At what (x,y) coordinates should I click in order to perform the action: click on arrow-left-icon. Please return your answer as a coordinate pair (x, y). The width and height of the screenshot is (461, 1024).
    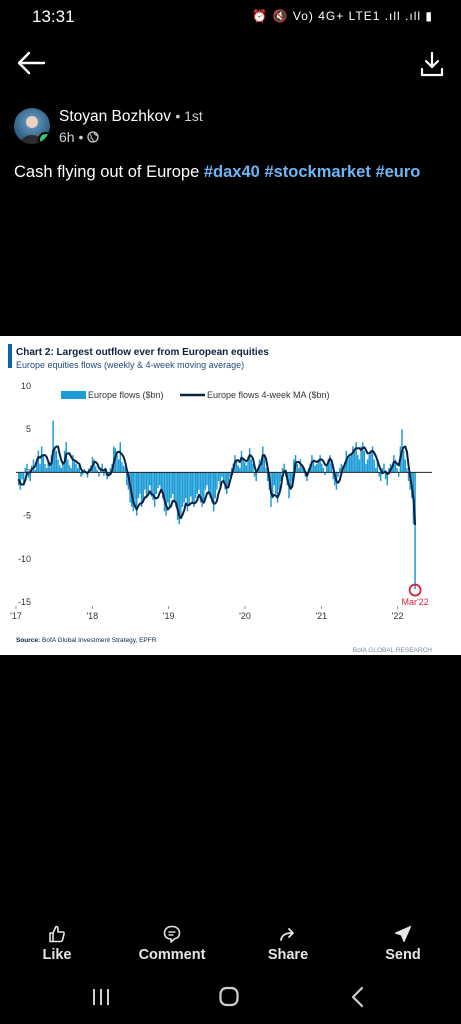
    Looking at the image, I should click on (31, 63).